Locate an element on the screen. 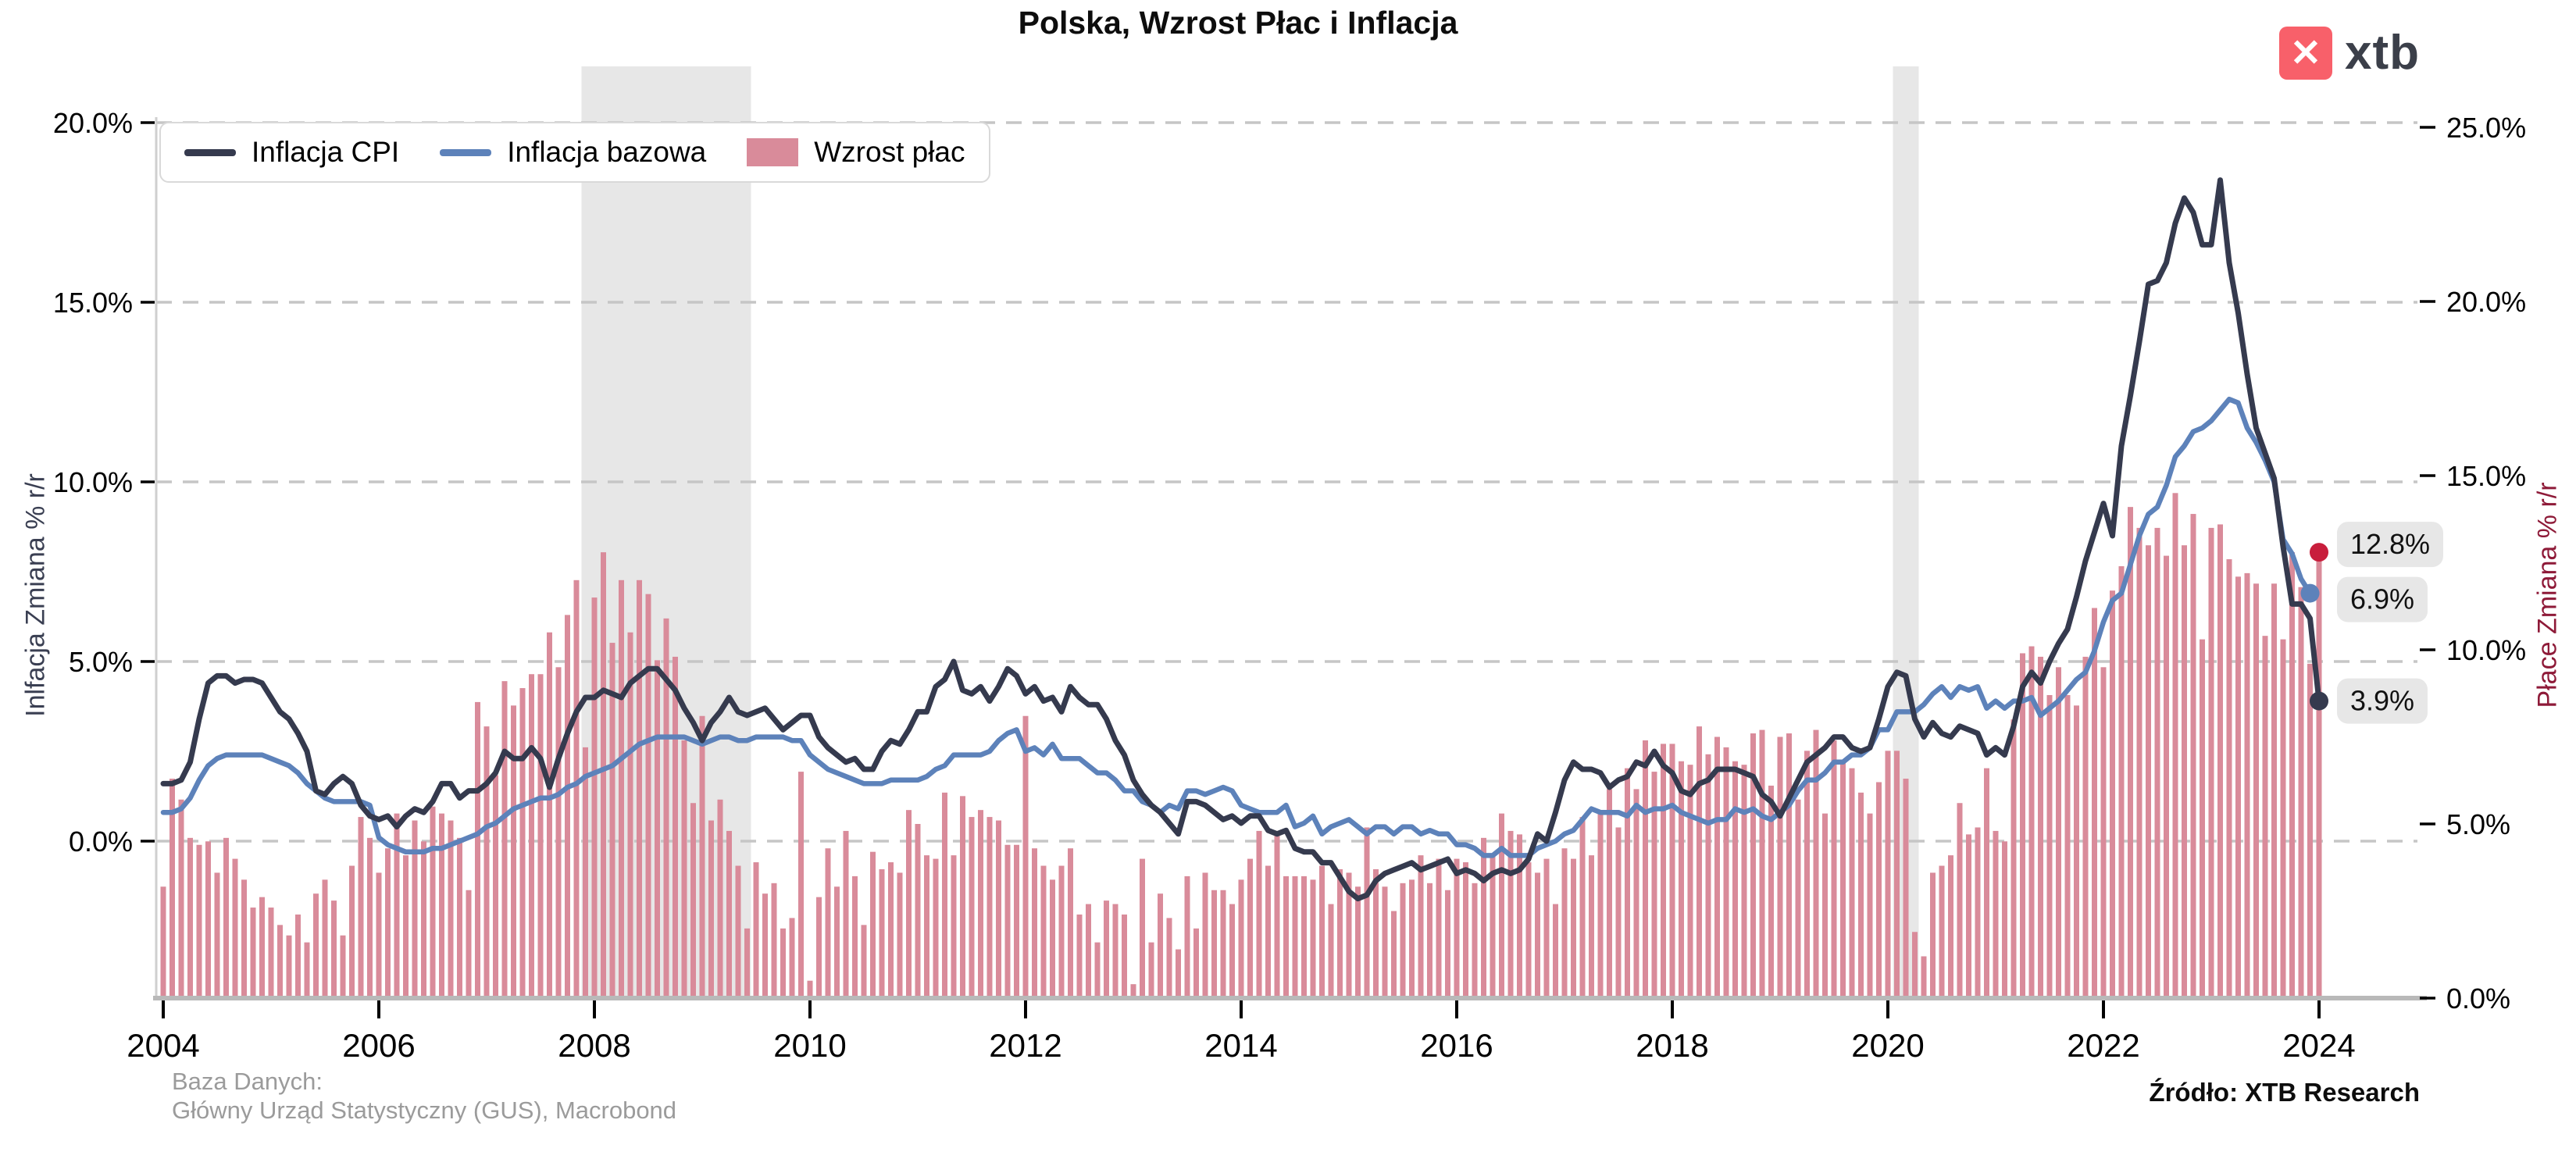  annotation-box is located at coordinates (2390, 545).